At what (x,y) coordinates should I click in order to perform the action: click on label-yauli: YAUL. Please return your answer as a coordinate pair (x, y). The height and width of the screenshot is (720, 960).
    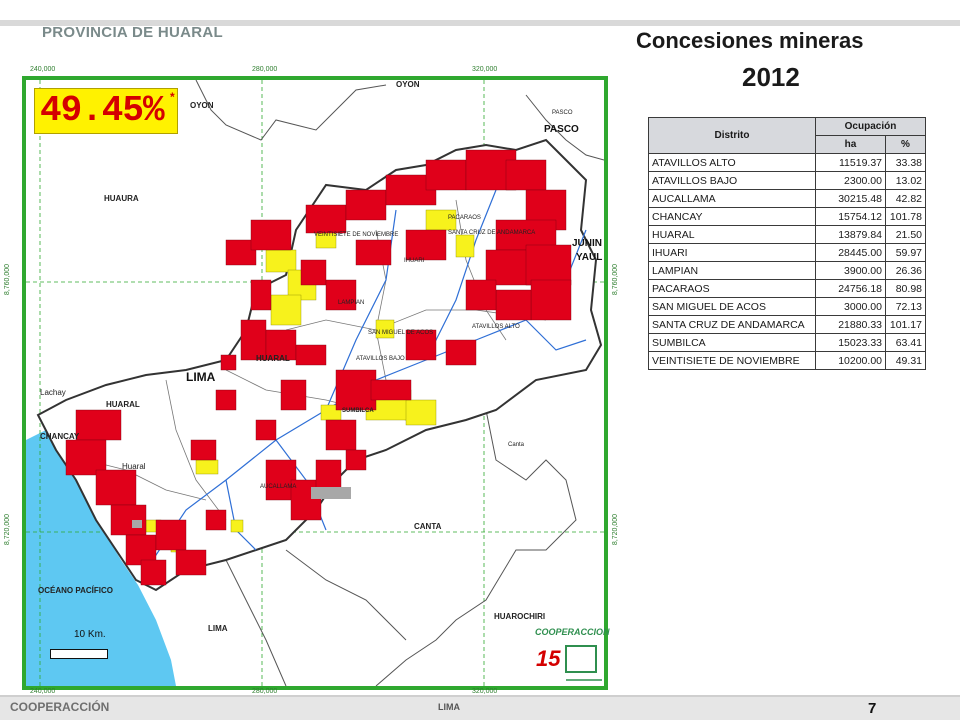
    Looking at the image, I should click on (589, 257).